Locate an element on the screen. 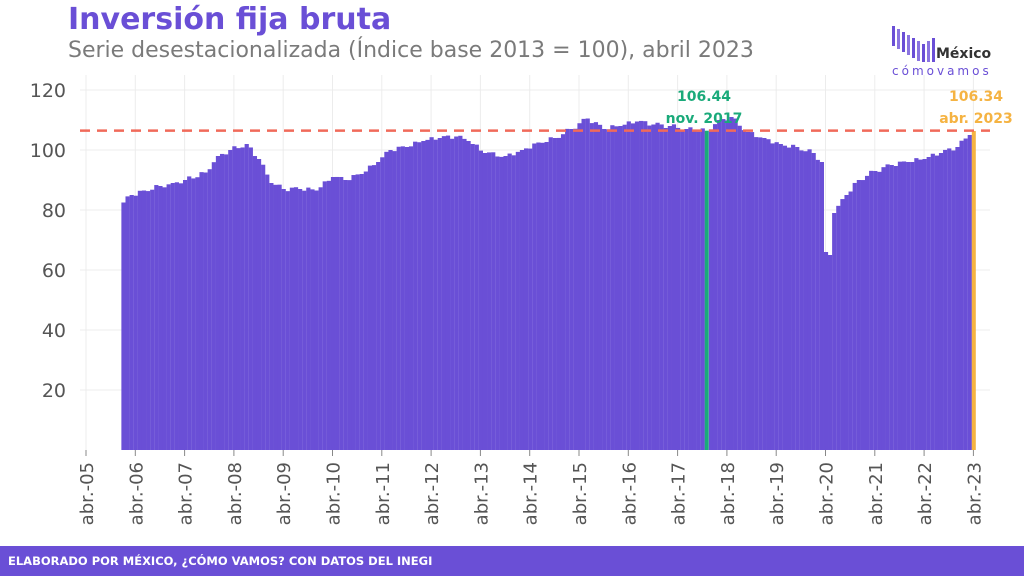  logo-bars-icon is located at coordinates (913, 44).